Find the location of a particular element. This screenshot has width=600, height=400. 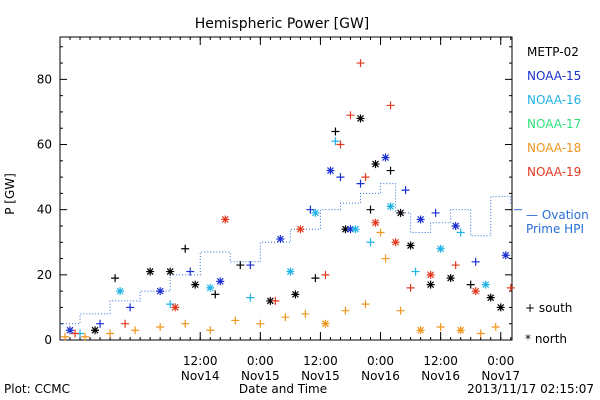

legend-entry: NOAA-19 is located at coordinates (554, 172).